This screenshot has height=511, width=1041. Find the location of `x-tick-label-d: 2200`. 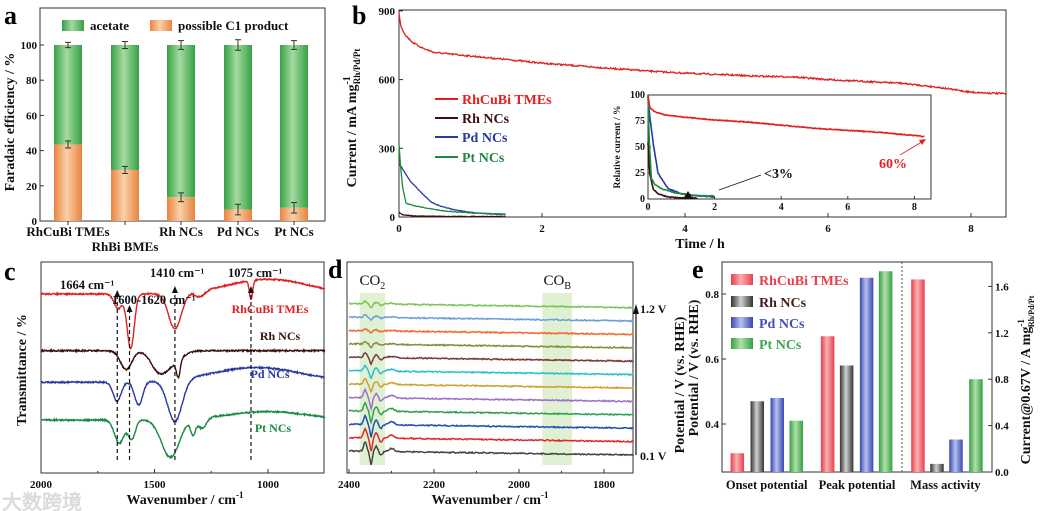

x-tick-label-d: 2200 is located at coordinates (434, 485).